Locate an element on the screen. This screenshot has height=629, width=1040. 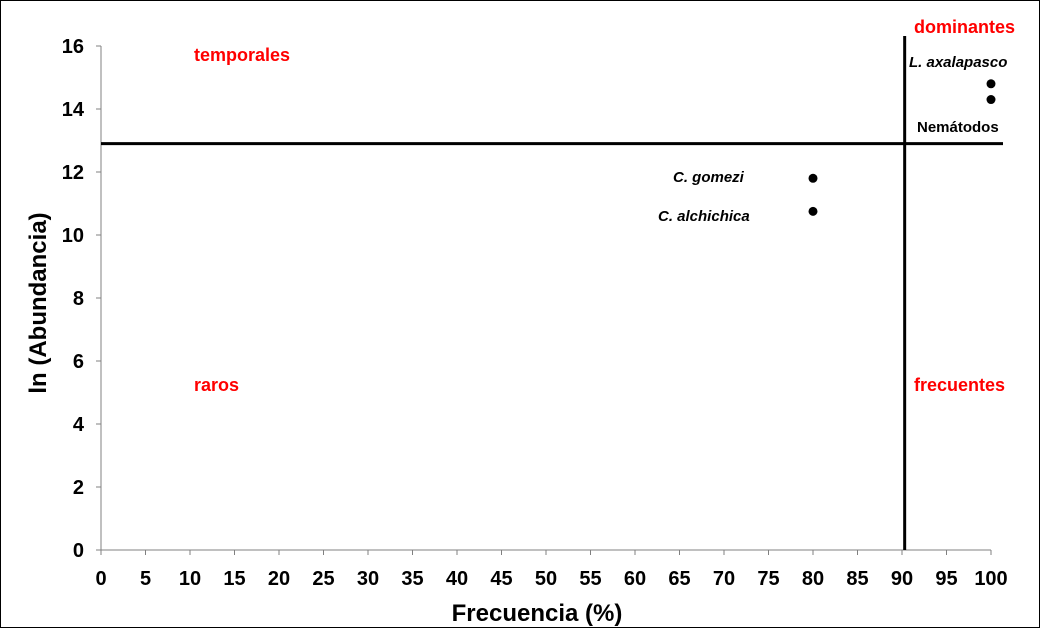
region-label-temporales: temporales is located at coordinates (242, 55).